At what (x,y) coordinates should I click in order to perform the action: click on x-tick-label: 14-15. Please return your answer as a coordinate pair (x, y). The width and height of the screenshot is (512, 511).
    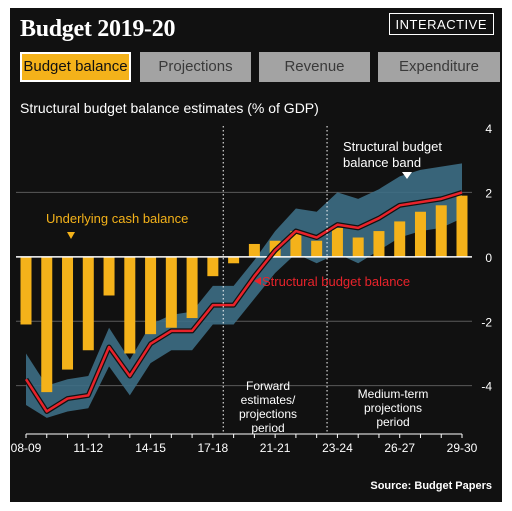
    Looking at the image, I should click on (150, 448).